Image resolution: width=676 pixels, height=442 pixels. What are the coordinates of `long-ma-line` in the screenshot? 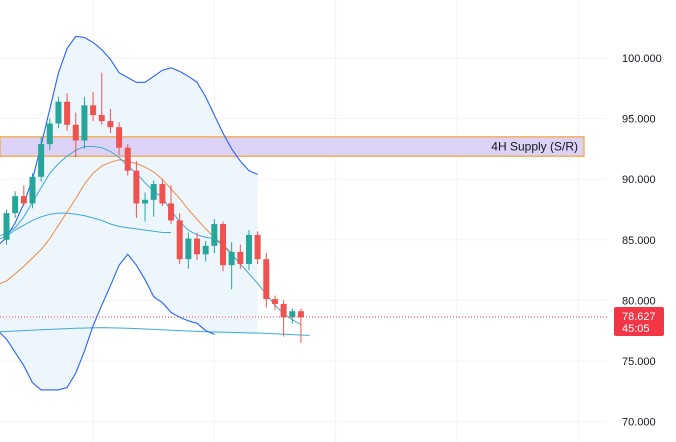 It's located at (155, 331).